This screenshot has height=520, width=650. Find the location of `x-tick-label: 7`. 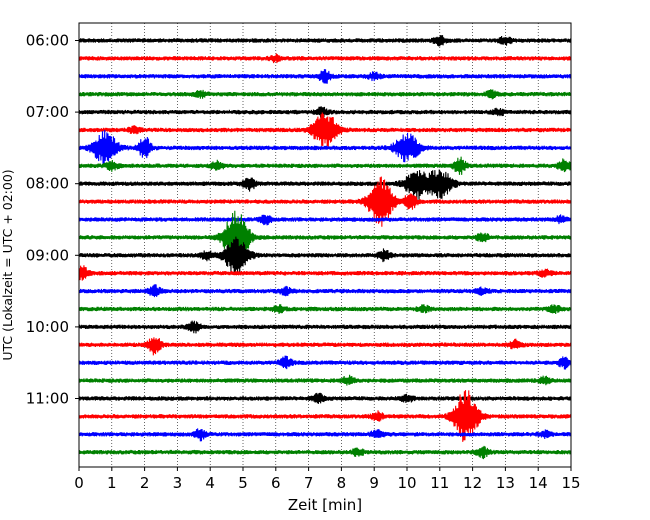

x-tick-label: 7 is located at coordinates (309, 483).